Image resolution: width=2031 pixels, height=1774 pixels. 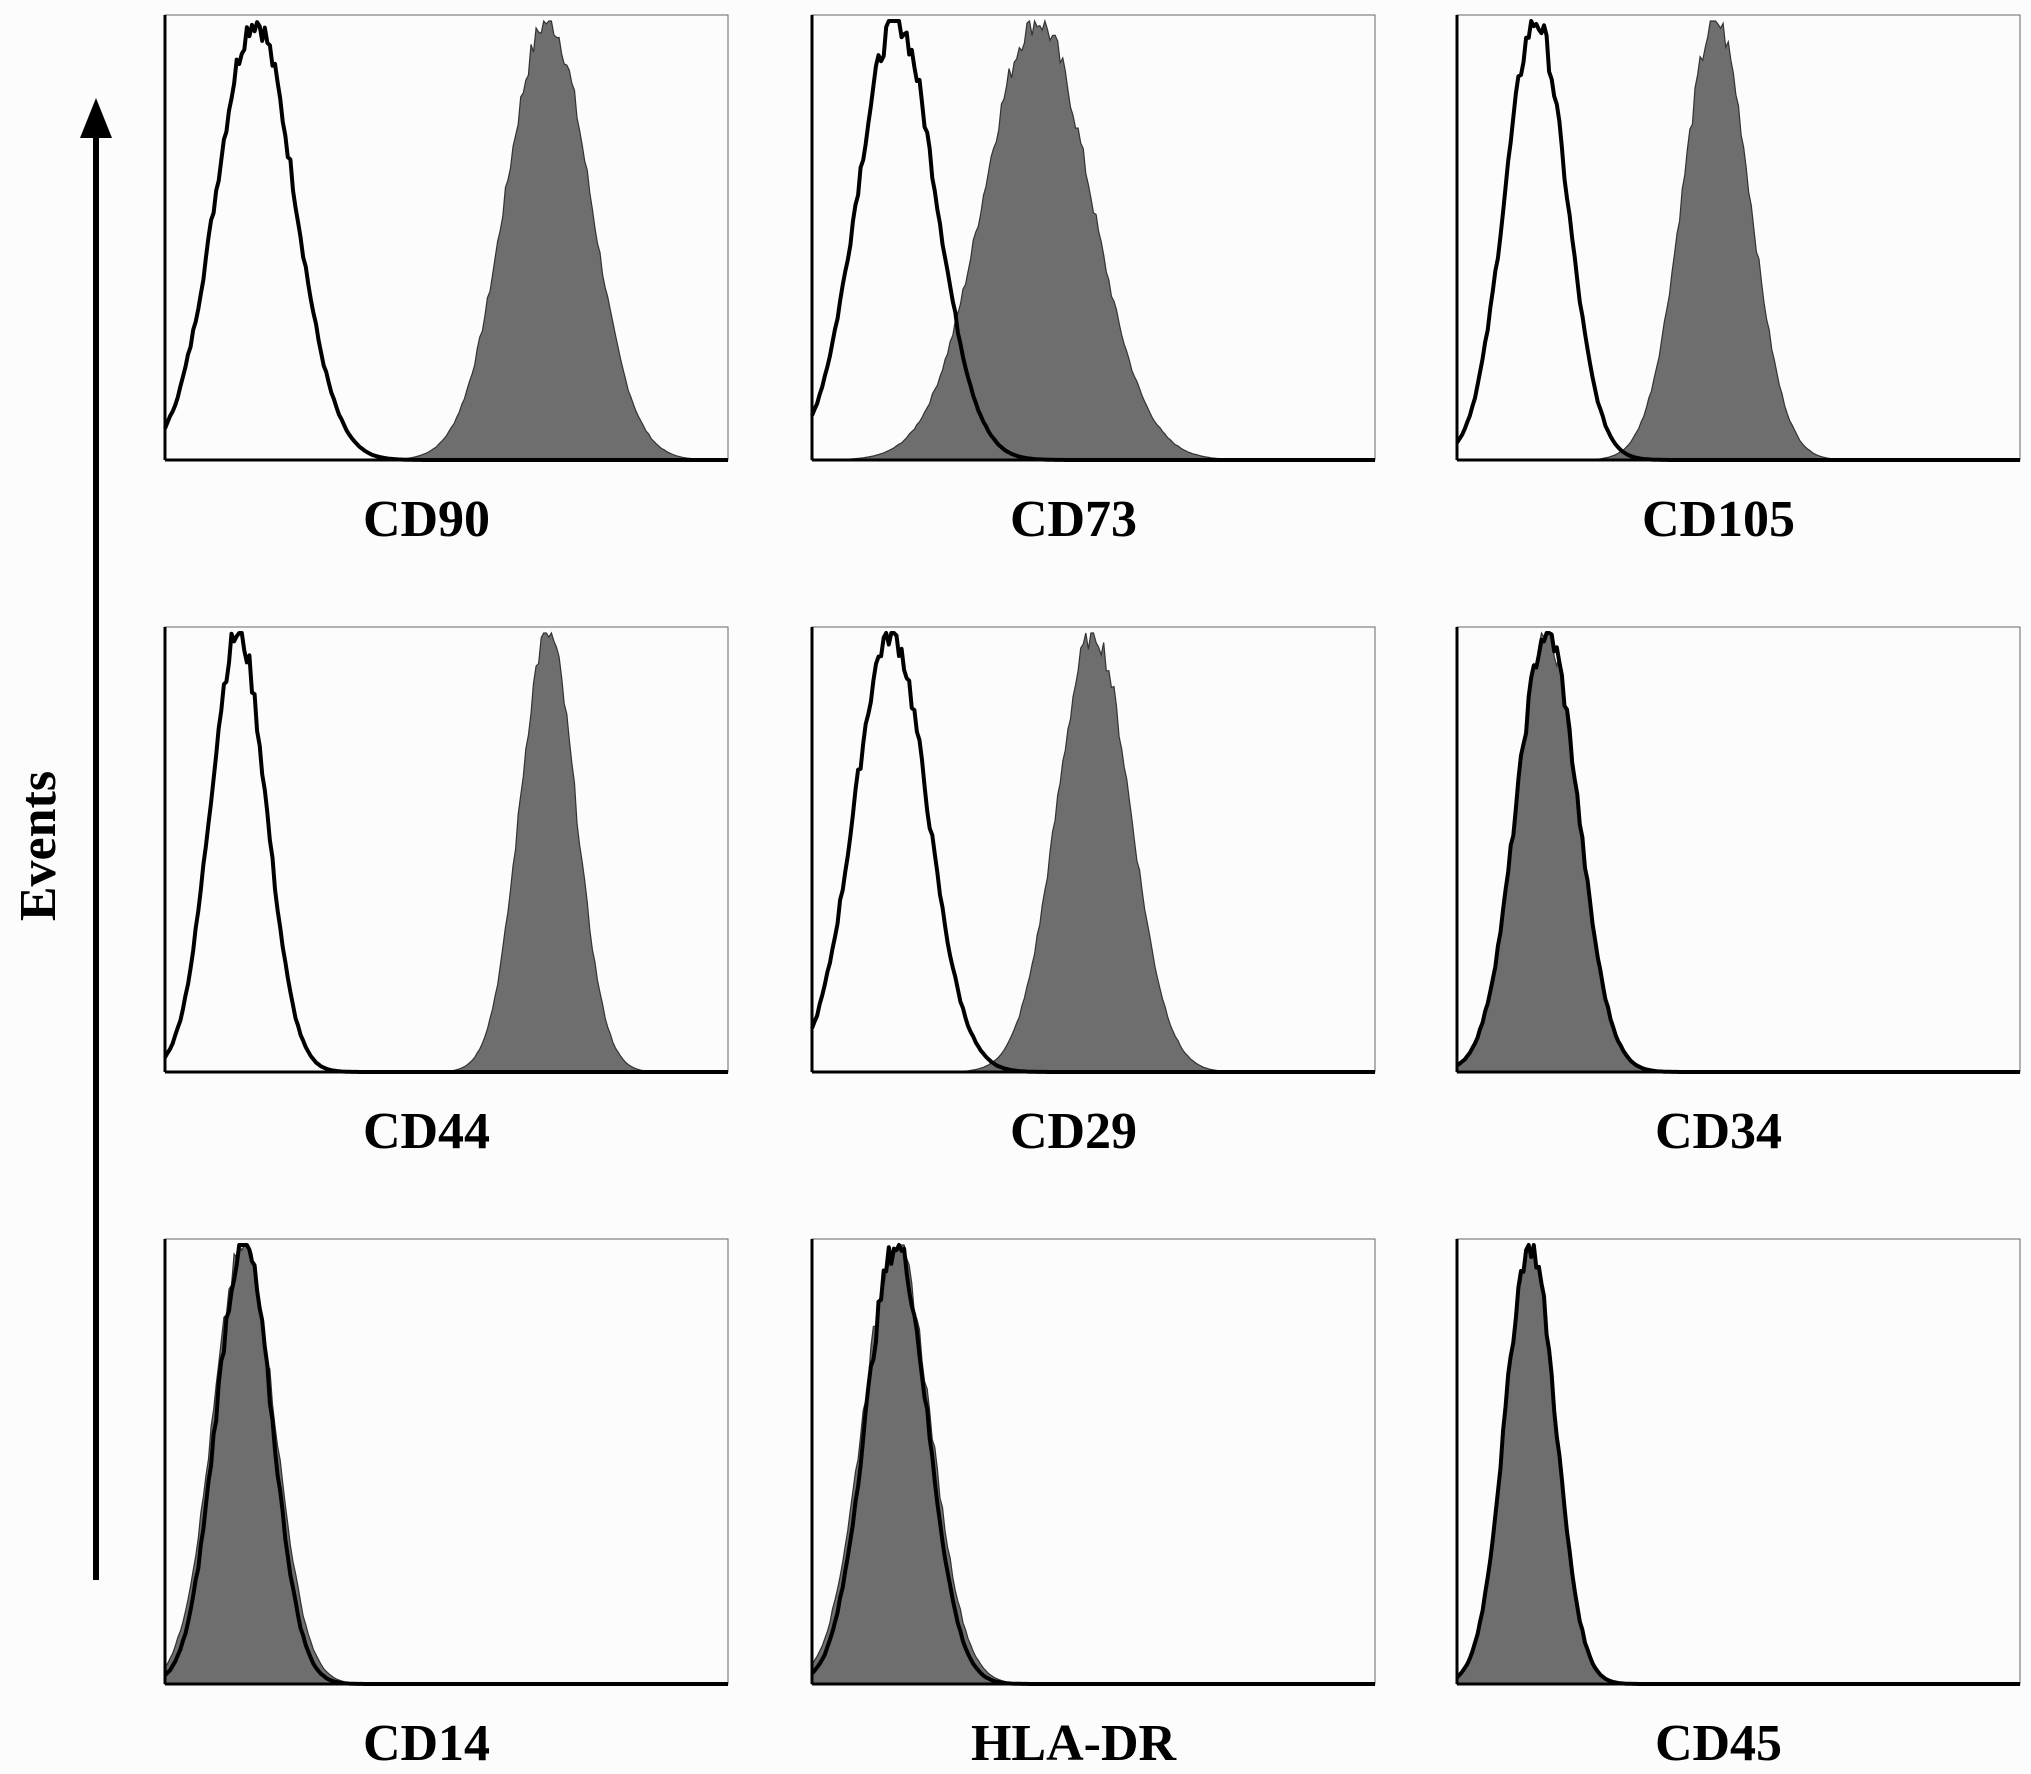 What do you see at coordinates (96, 118) in the screenshot?
I see `y-axis-arrowhead` at bounding box center [96, 118].